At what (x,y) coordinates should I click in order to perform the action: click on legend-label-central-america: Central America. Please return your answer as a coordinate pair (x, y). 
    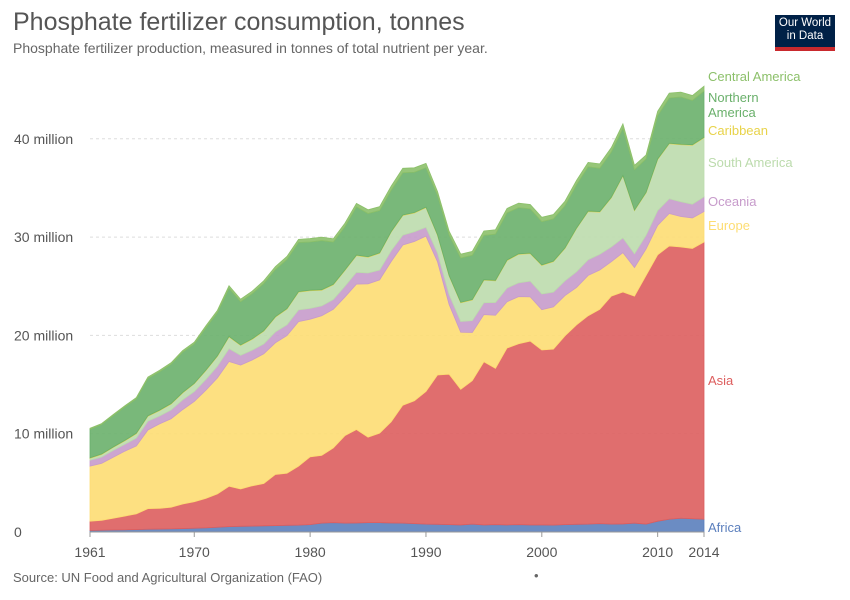
    Looking at the image, I should click on (754, 76).